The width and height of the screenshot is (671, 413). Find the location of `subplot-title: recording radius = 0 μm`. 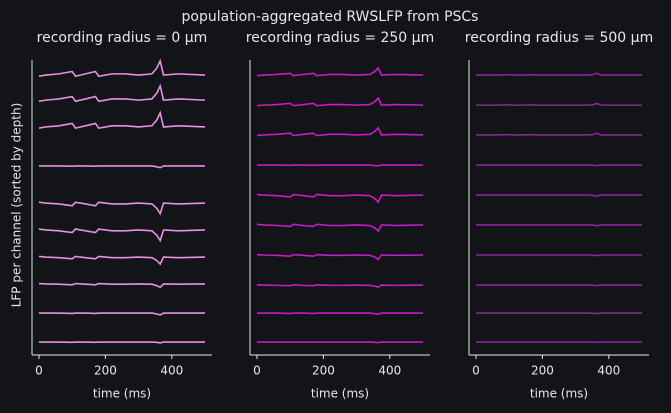

subplot-title: recording radius = 0 μm is located at coordinates (122, 38).